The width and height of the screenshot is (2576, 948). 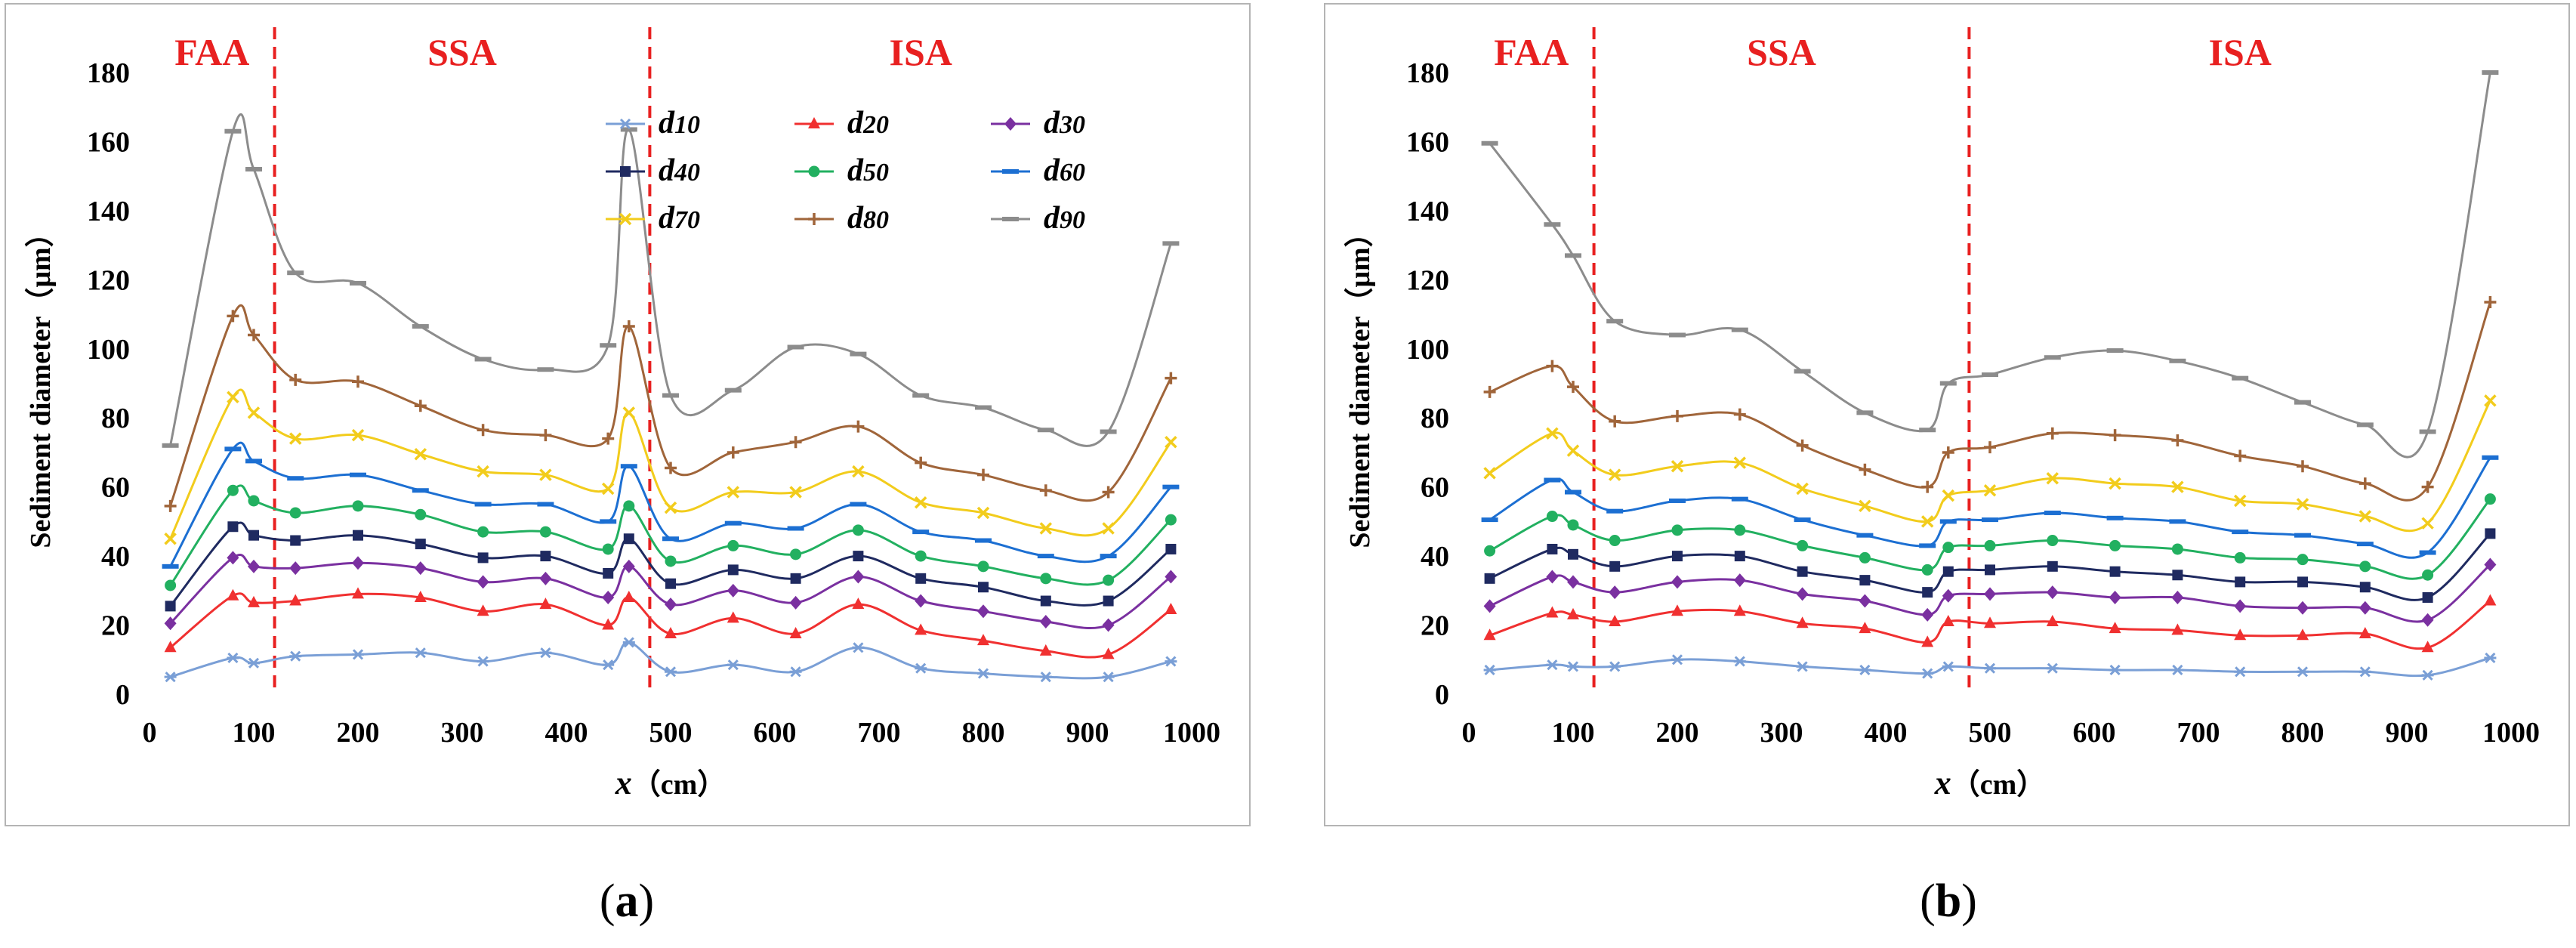 What do you see at coordinates (115, 626) in the screenshot?
I see `y-tick-label: 20` at bounding box center [115, 626].